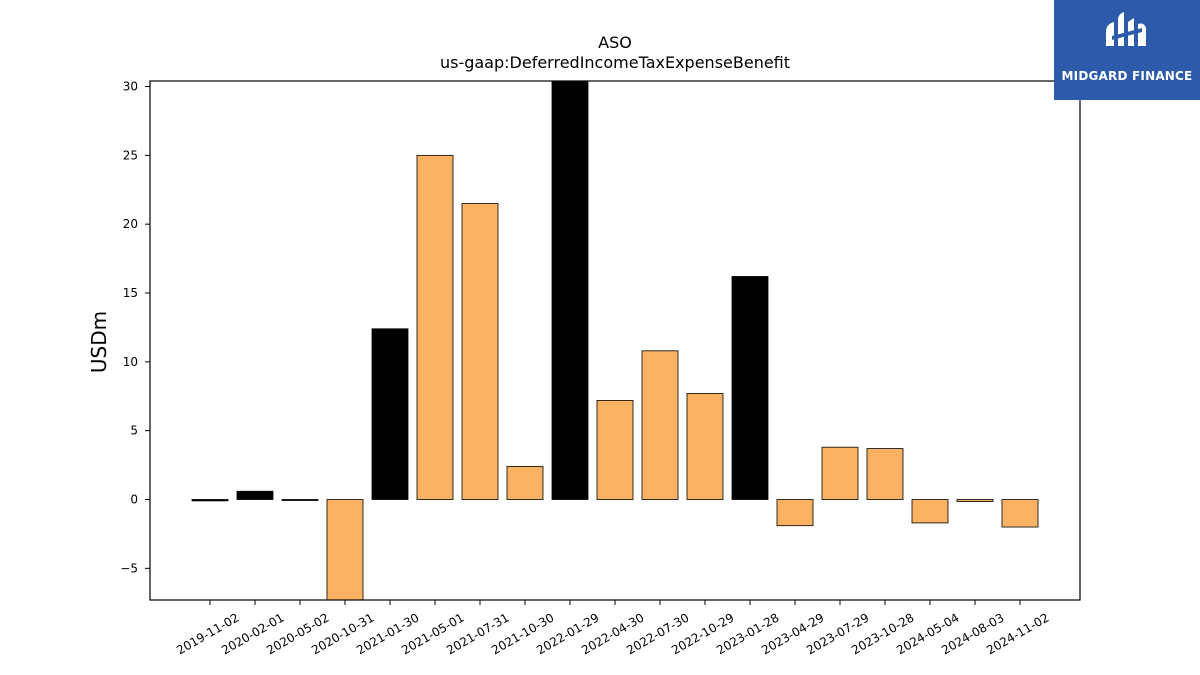  What do you see at coordinates (1126, 29) in the screenshot?
I see `midgard-logo-icon` at bounding box center [1126, 29].